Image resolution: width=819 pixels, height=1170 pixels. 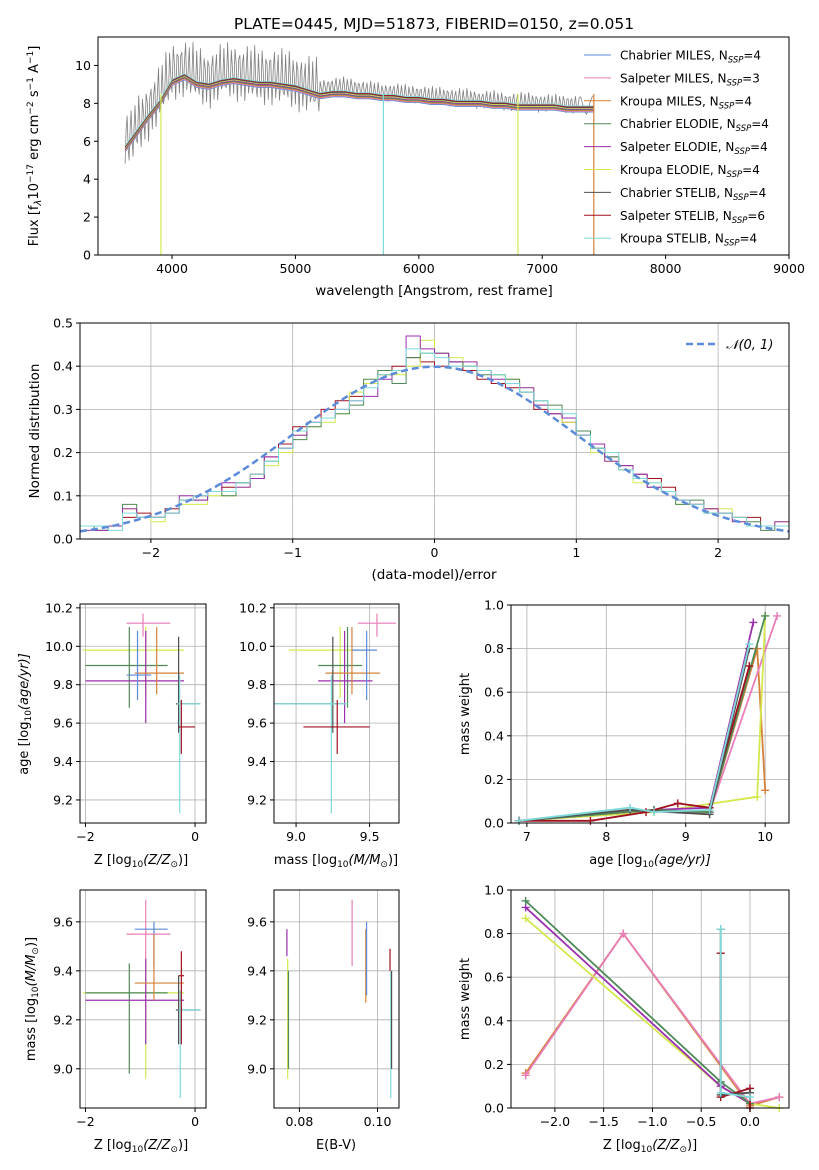 What do you see at coordinates (789, 268) in the screenshot?
I see `x-tick-label: 9000` at bounding box center [789, 268].